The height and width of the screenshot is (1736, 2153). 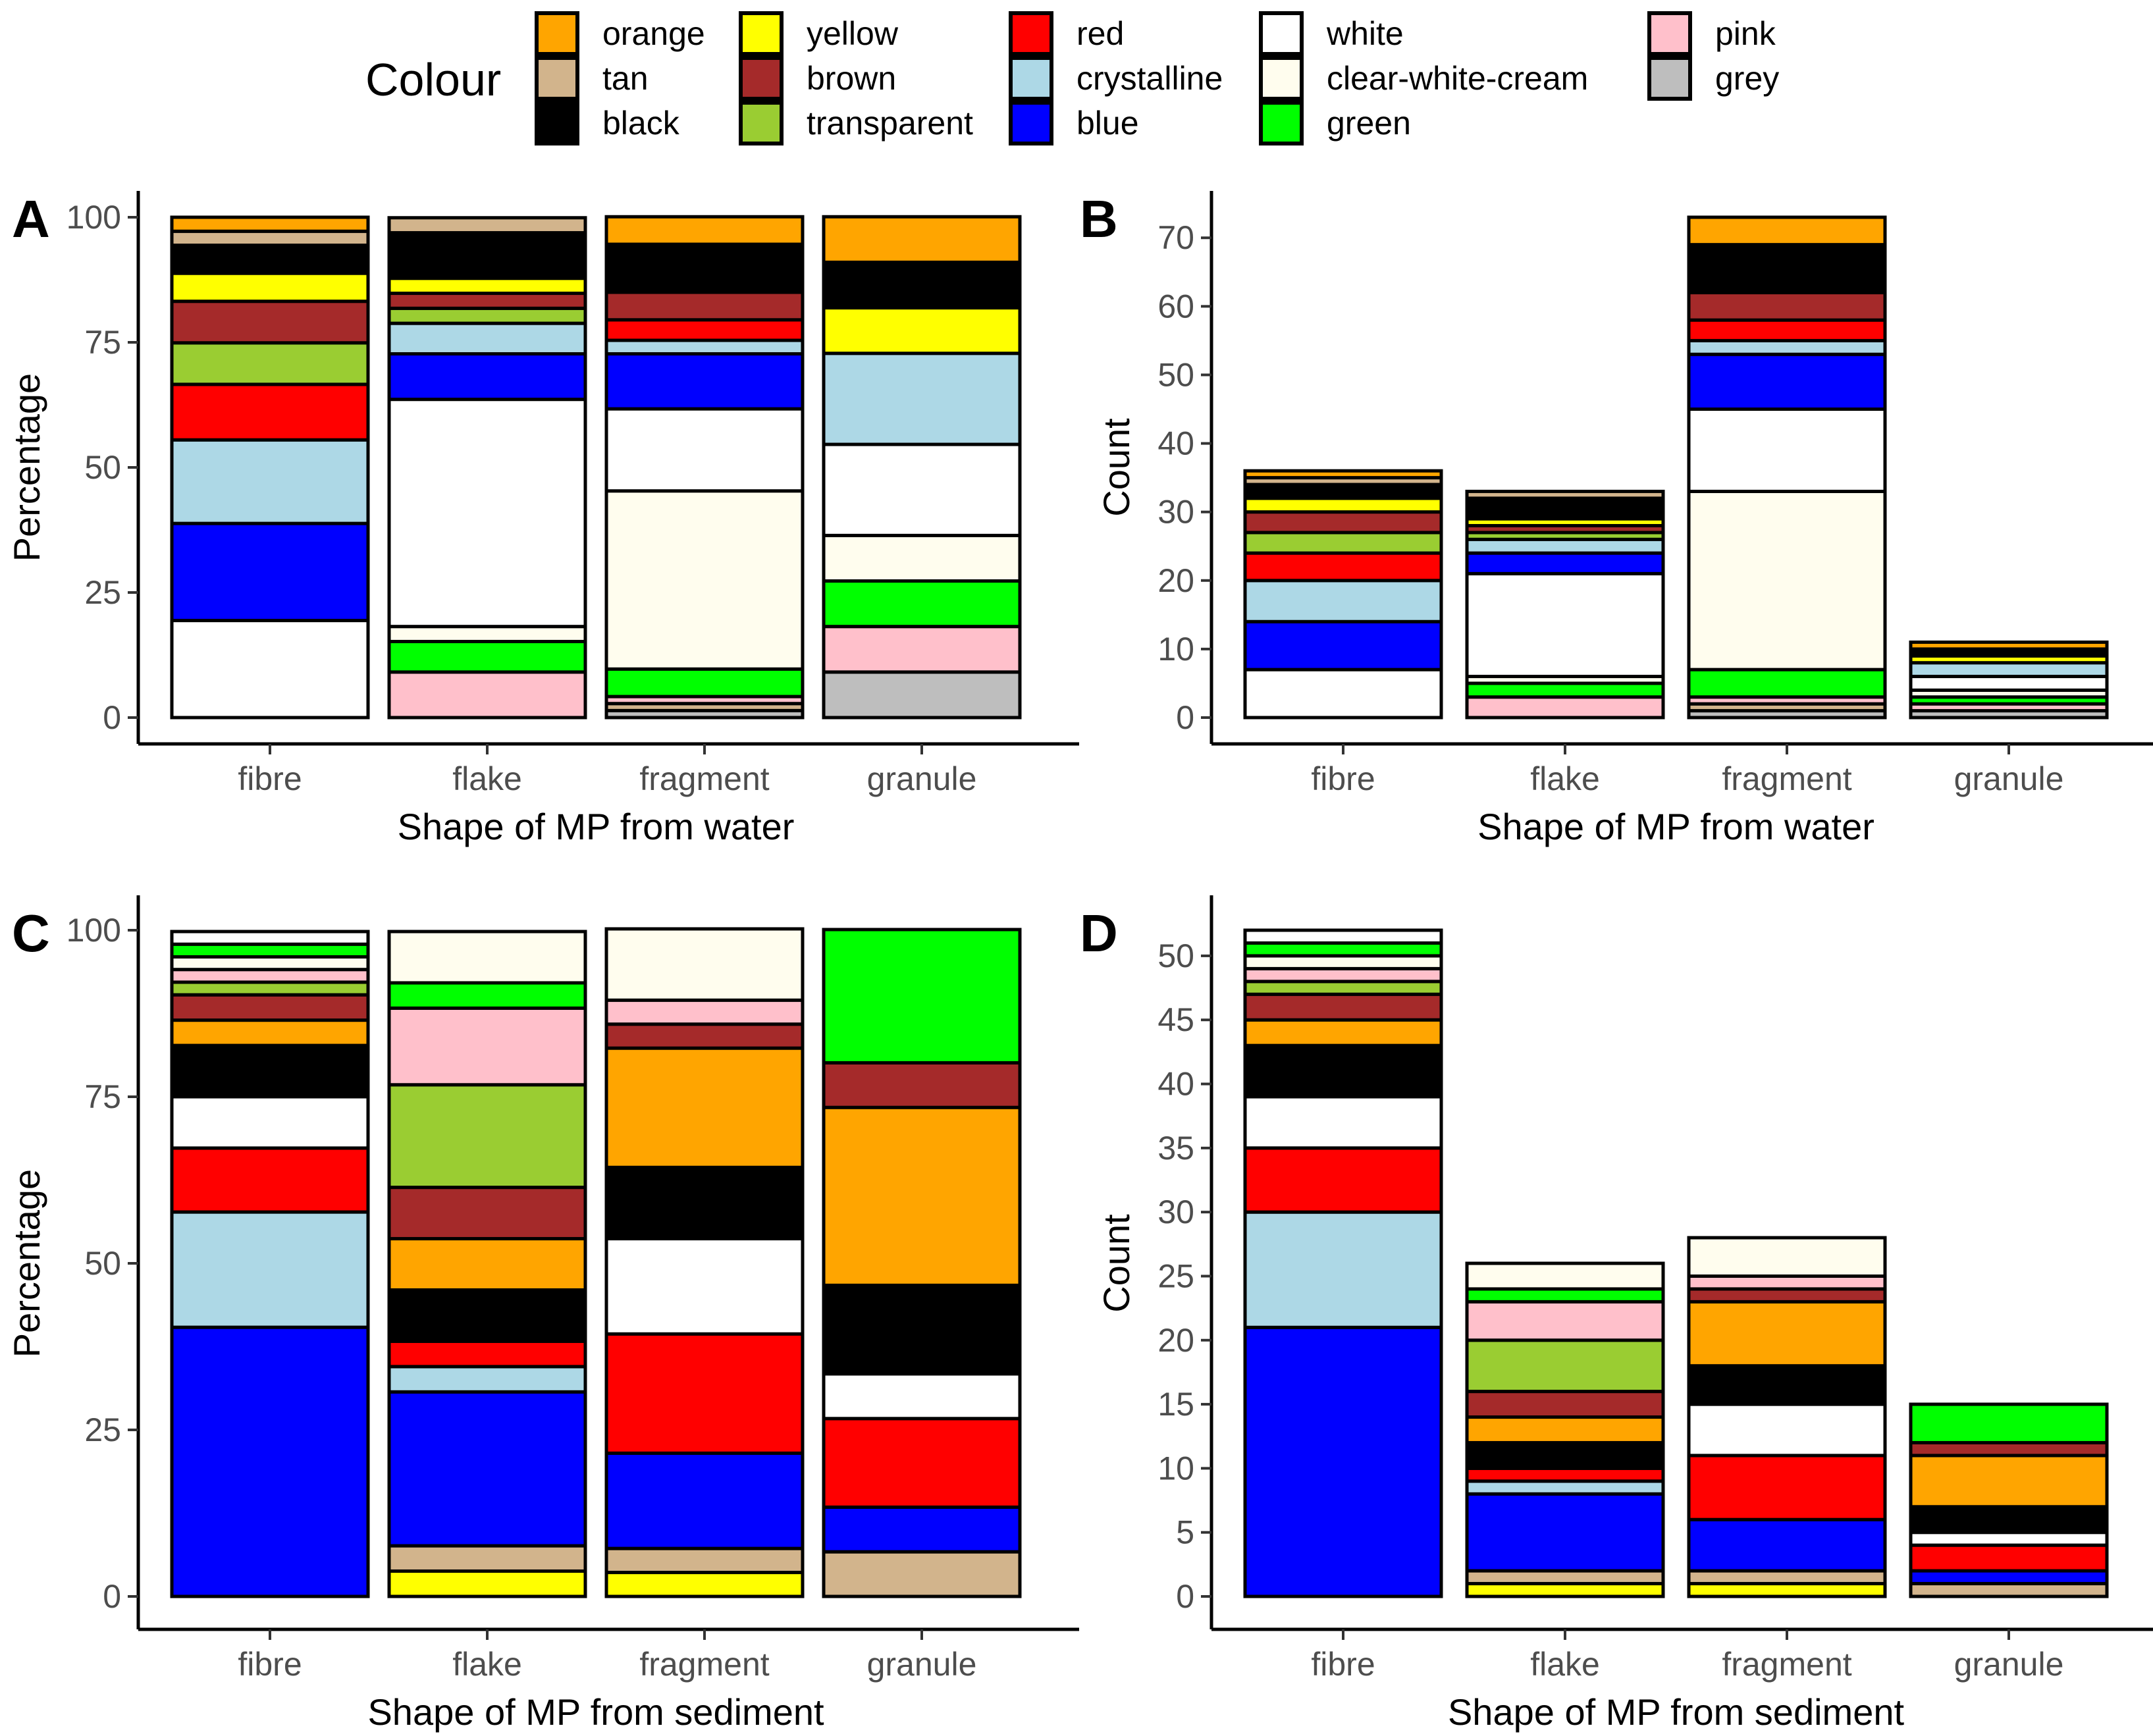 What do you see at coordinates (1175, 1404) in the screenshot?
I see `y-tick-label: 15` at bounding box center [1175, 1404].